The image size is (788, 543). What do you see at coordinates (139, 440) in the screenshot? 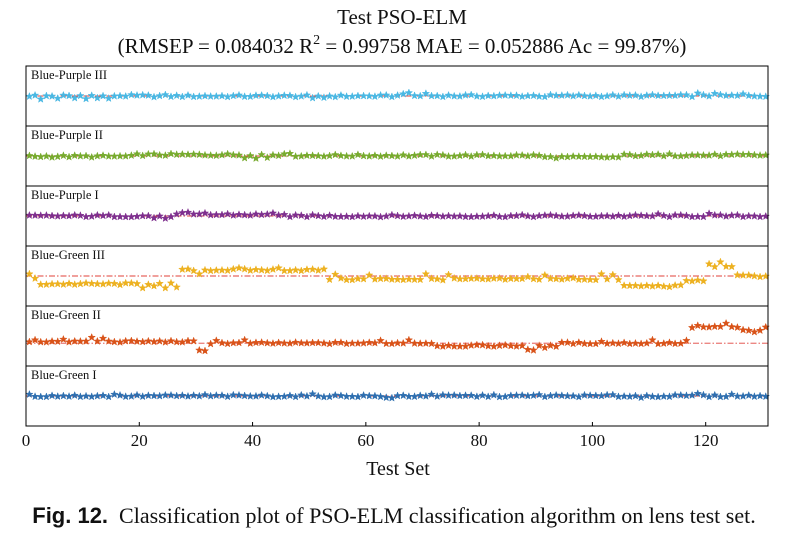
I see `x-tick-label: 20` at bounding box center [139, 440].